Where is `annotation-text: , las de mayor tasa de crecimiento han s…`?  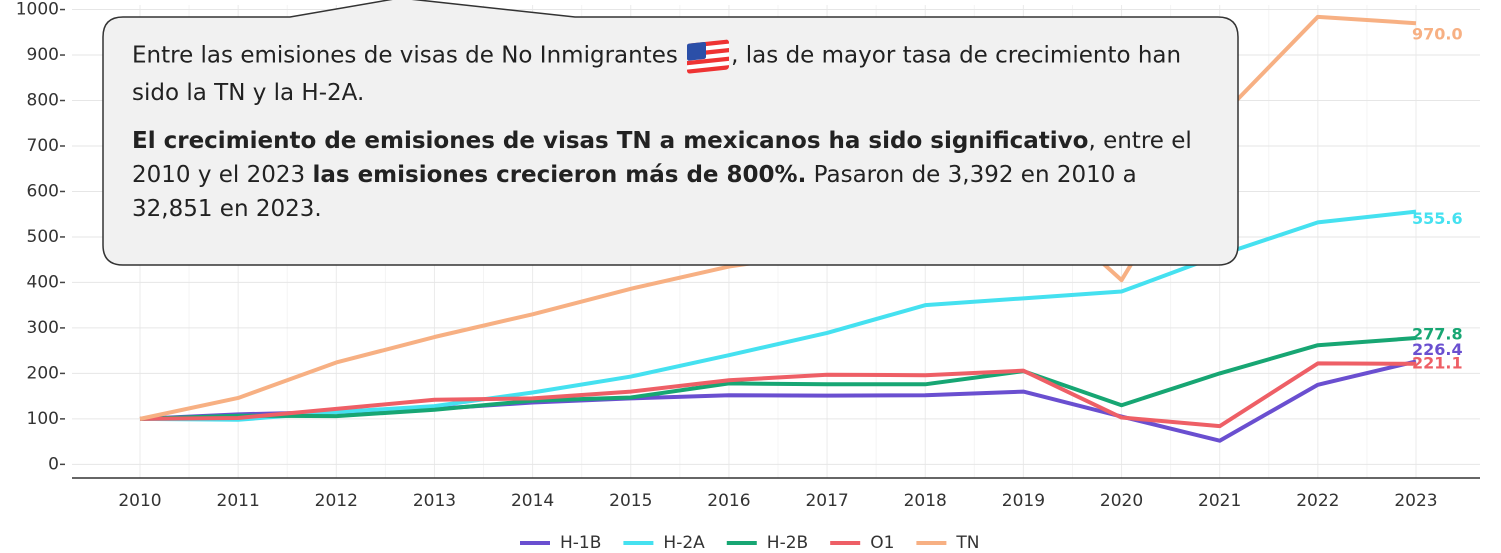
annotation-text: , las de mayor tasa de crecimiento han s… is located at coordinates (657, 74).